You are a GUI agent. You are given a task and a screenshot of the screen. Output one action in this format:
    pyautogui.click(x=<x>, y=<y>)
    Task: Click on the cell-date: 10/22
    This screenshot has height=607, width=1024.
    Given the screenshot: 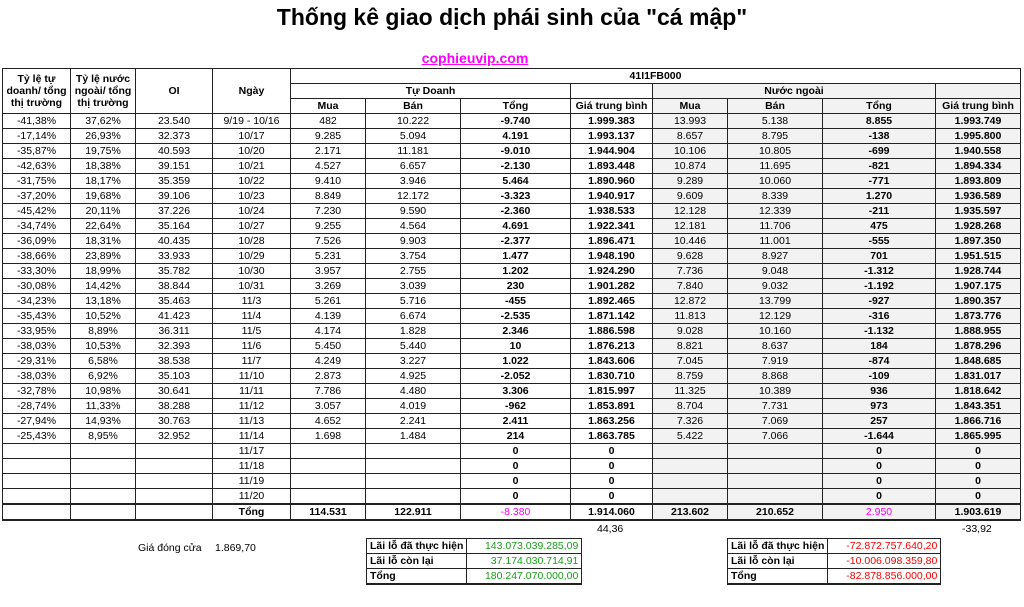 What is the action you would take?
    pyautogui.click(x=251, y=181)
    